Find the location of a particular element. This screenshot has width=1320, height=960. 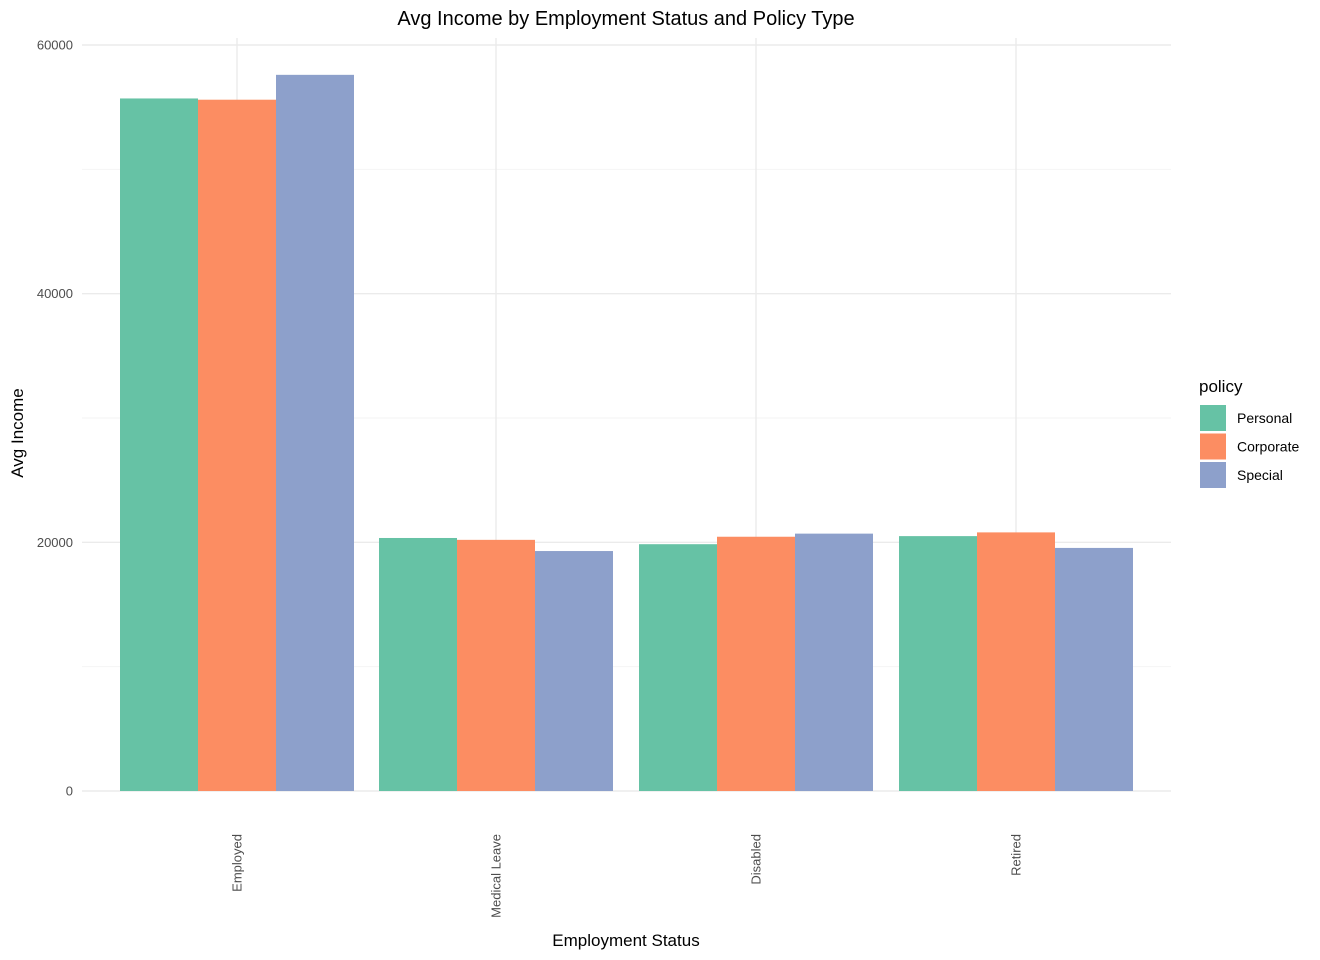

y-tick-labels: 0 20000 40000 60000 is located at coordinates (55, 418).